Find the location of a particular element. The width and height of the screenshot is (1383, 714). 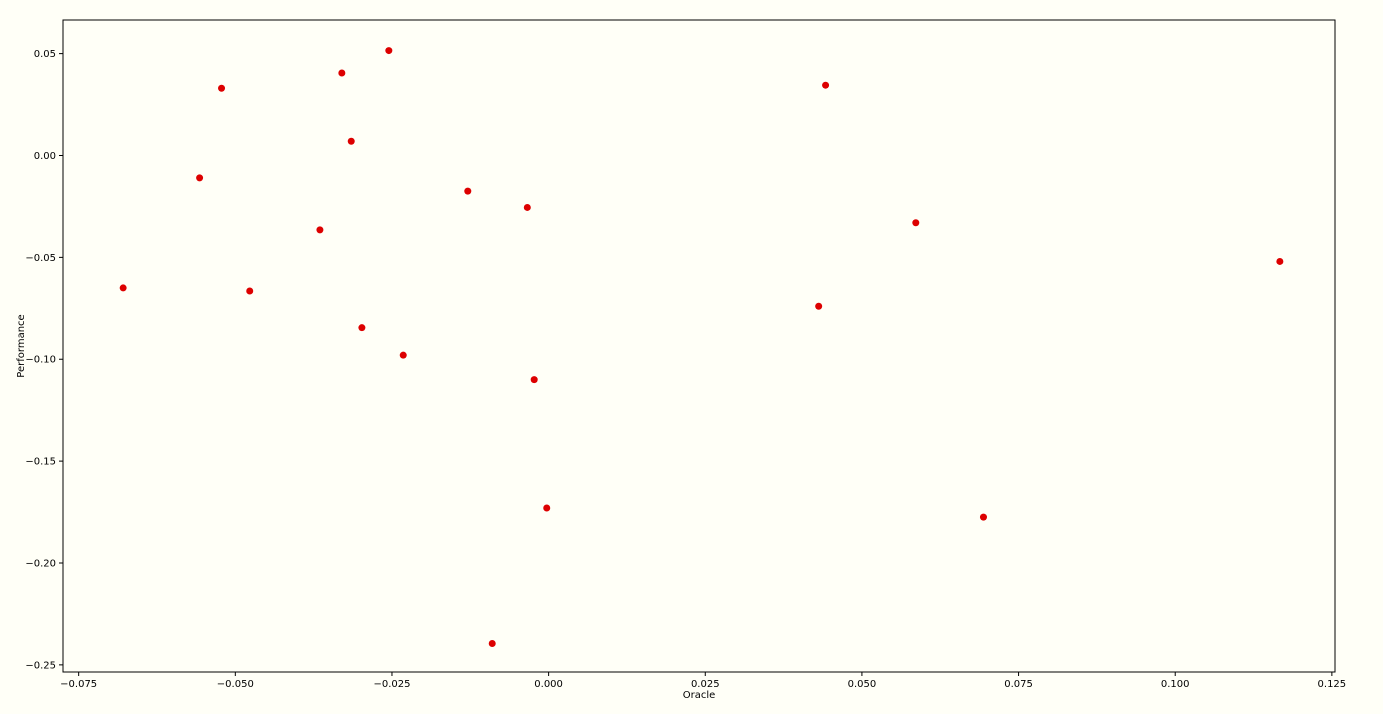

y-tick-label: −0.15 is located at coordinates (40, 462).